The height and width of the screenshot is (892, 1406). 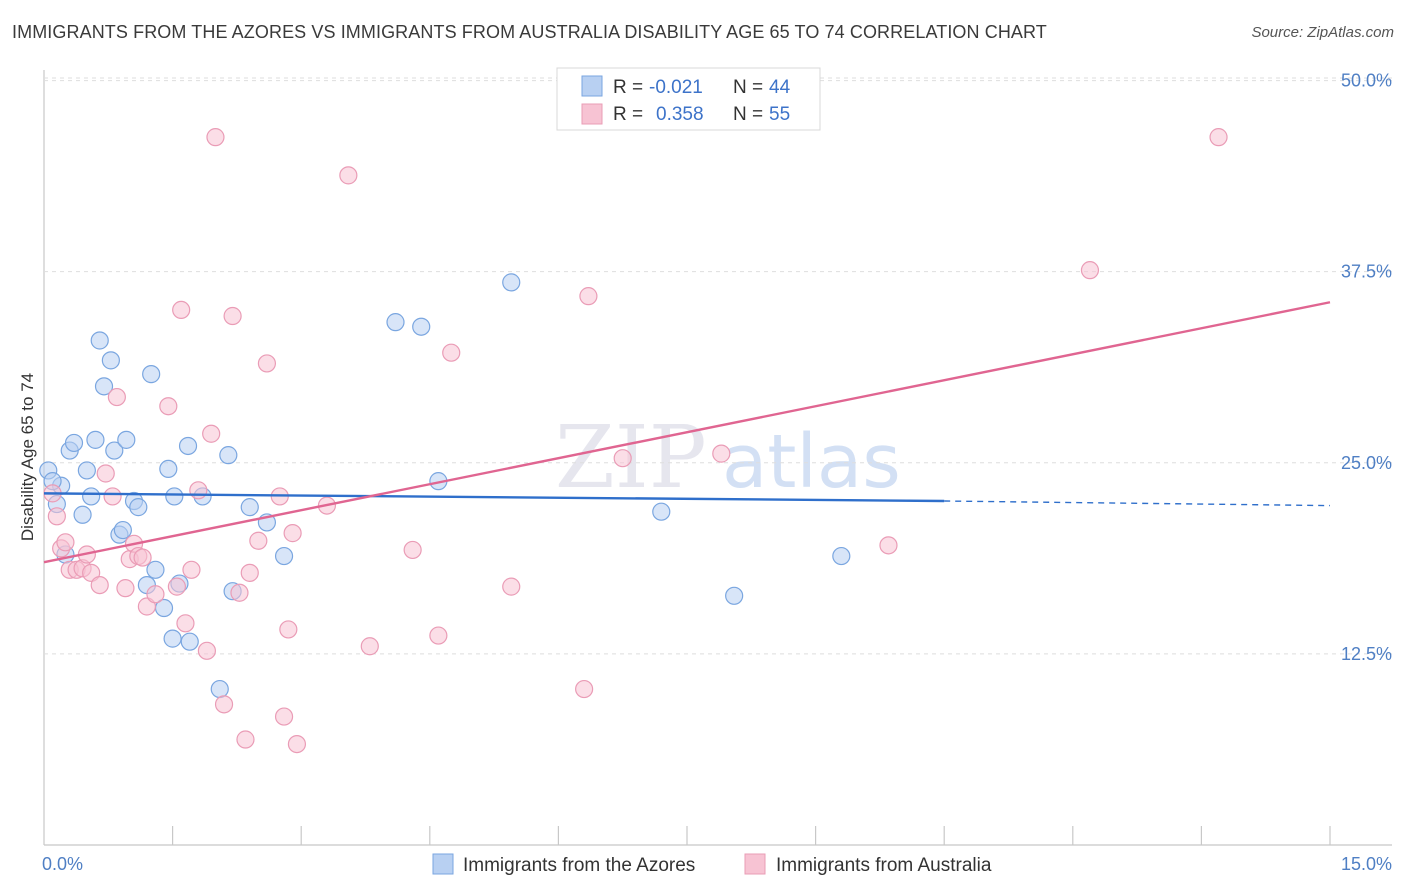 What do you see at coordinates (680, 114) in the screenshot?
I see `legend-r-value-australia: 0.358` at bounding box center [680, 114].